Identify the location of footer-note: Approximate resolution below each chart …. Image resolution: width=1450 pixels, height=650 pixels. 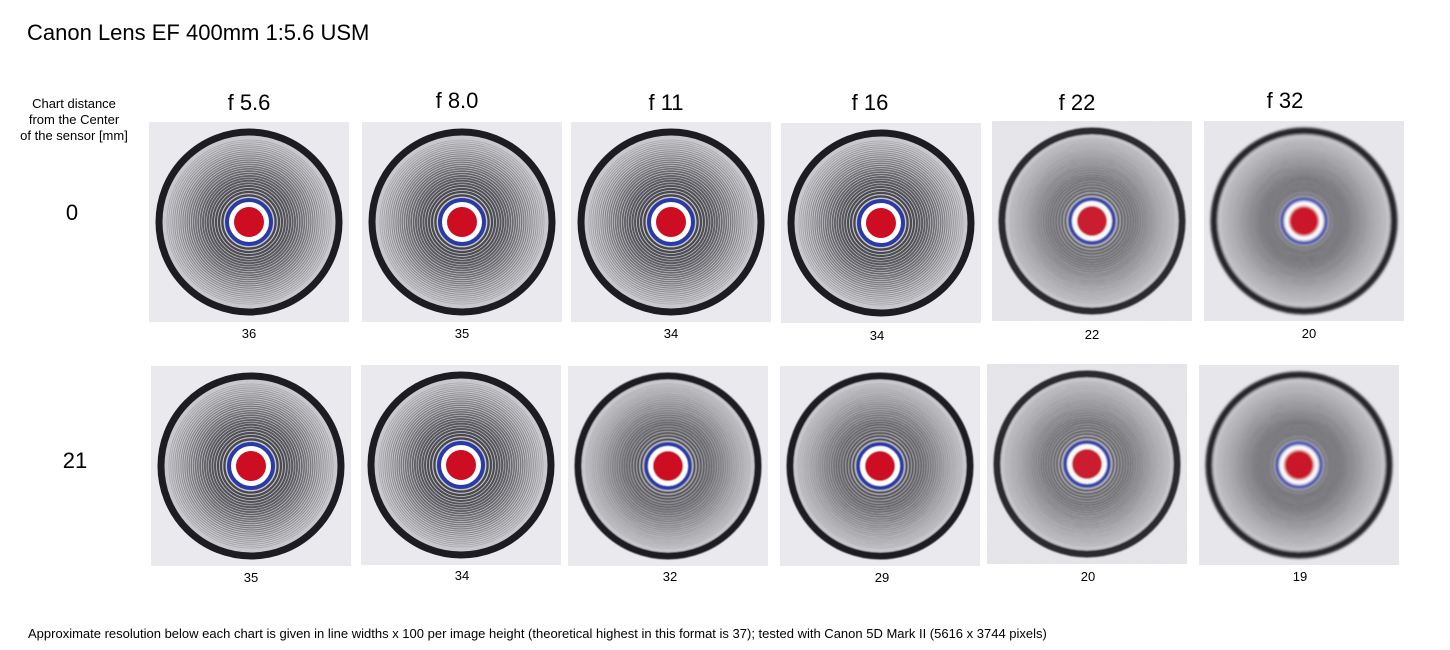
(537, 633).